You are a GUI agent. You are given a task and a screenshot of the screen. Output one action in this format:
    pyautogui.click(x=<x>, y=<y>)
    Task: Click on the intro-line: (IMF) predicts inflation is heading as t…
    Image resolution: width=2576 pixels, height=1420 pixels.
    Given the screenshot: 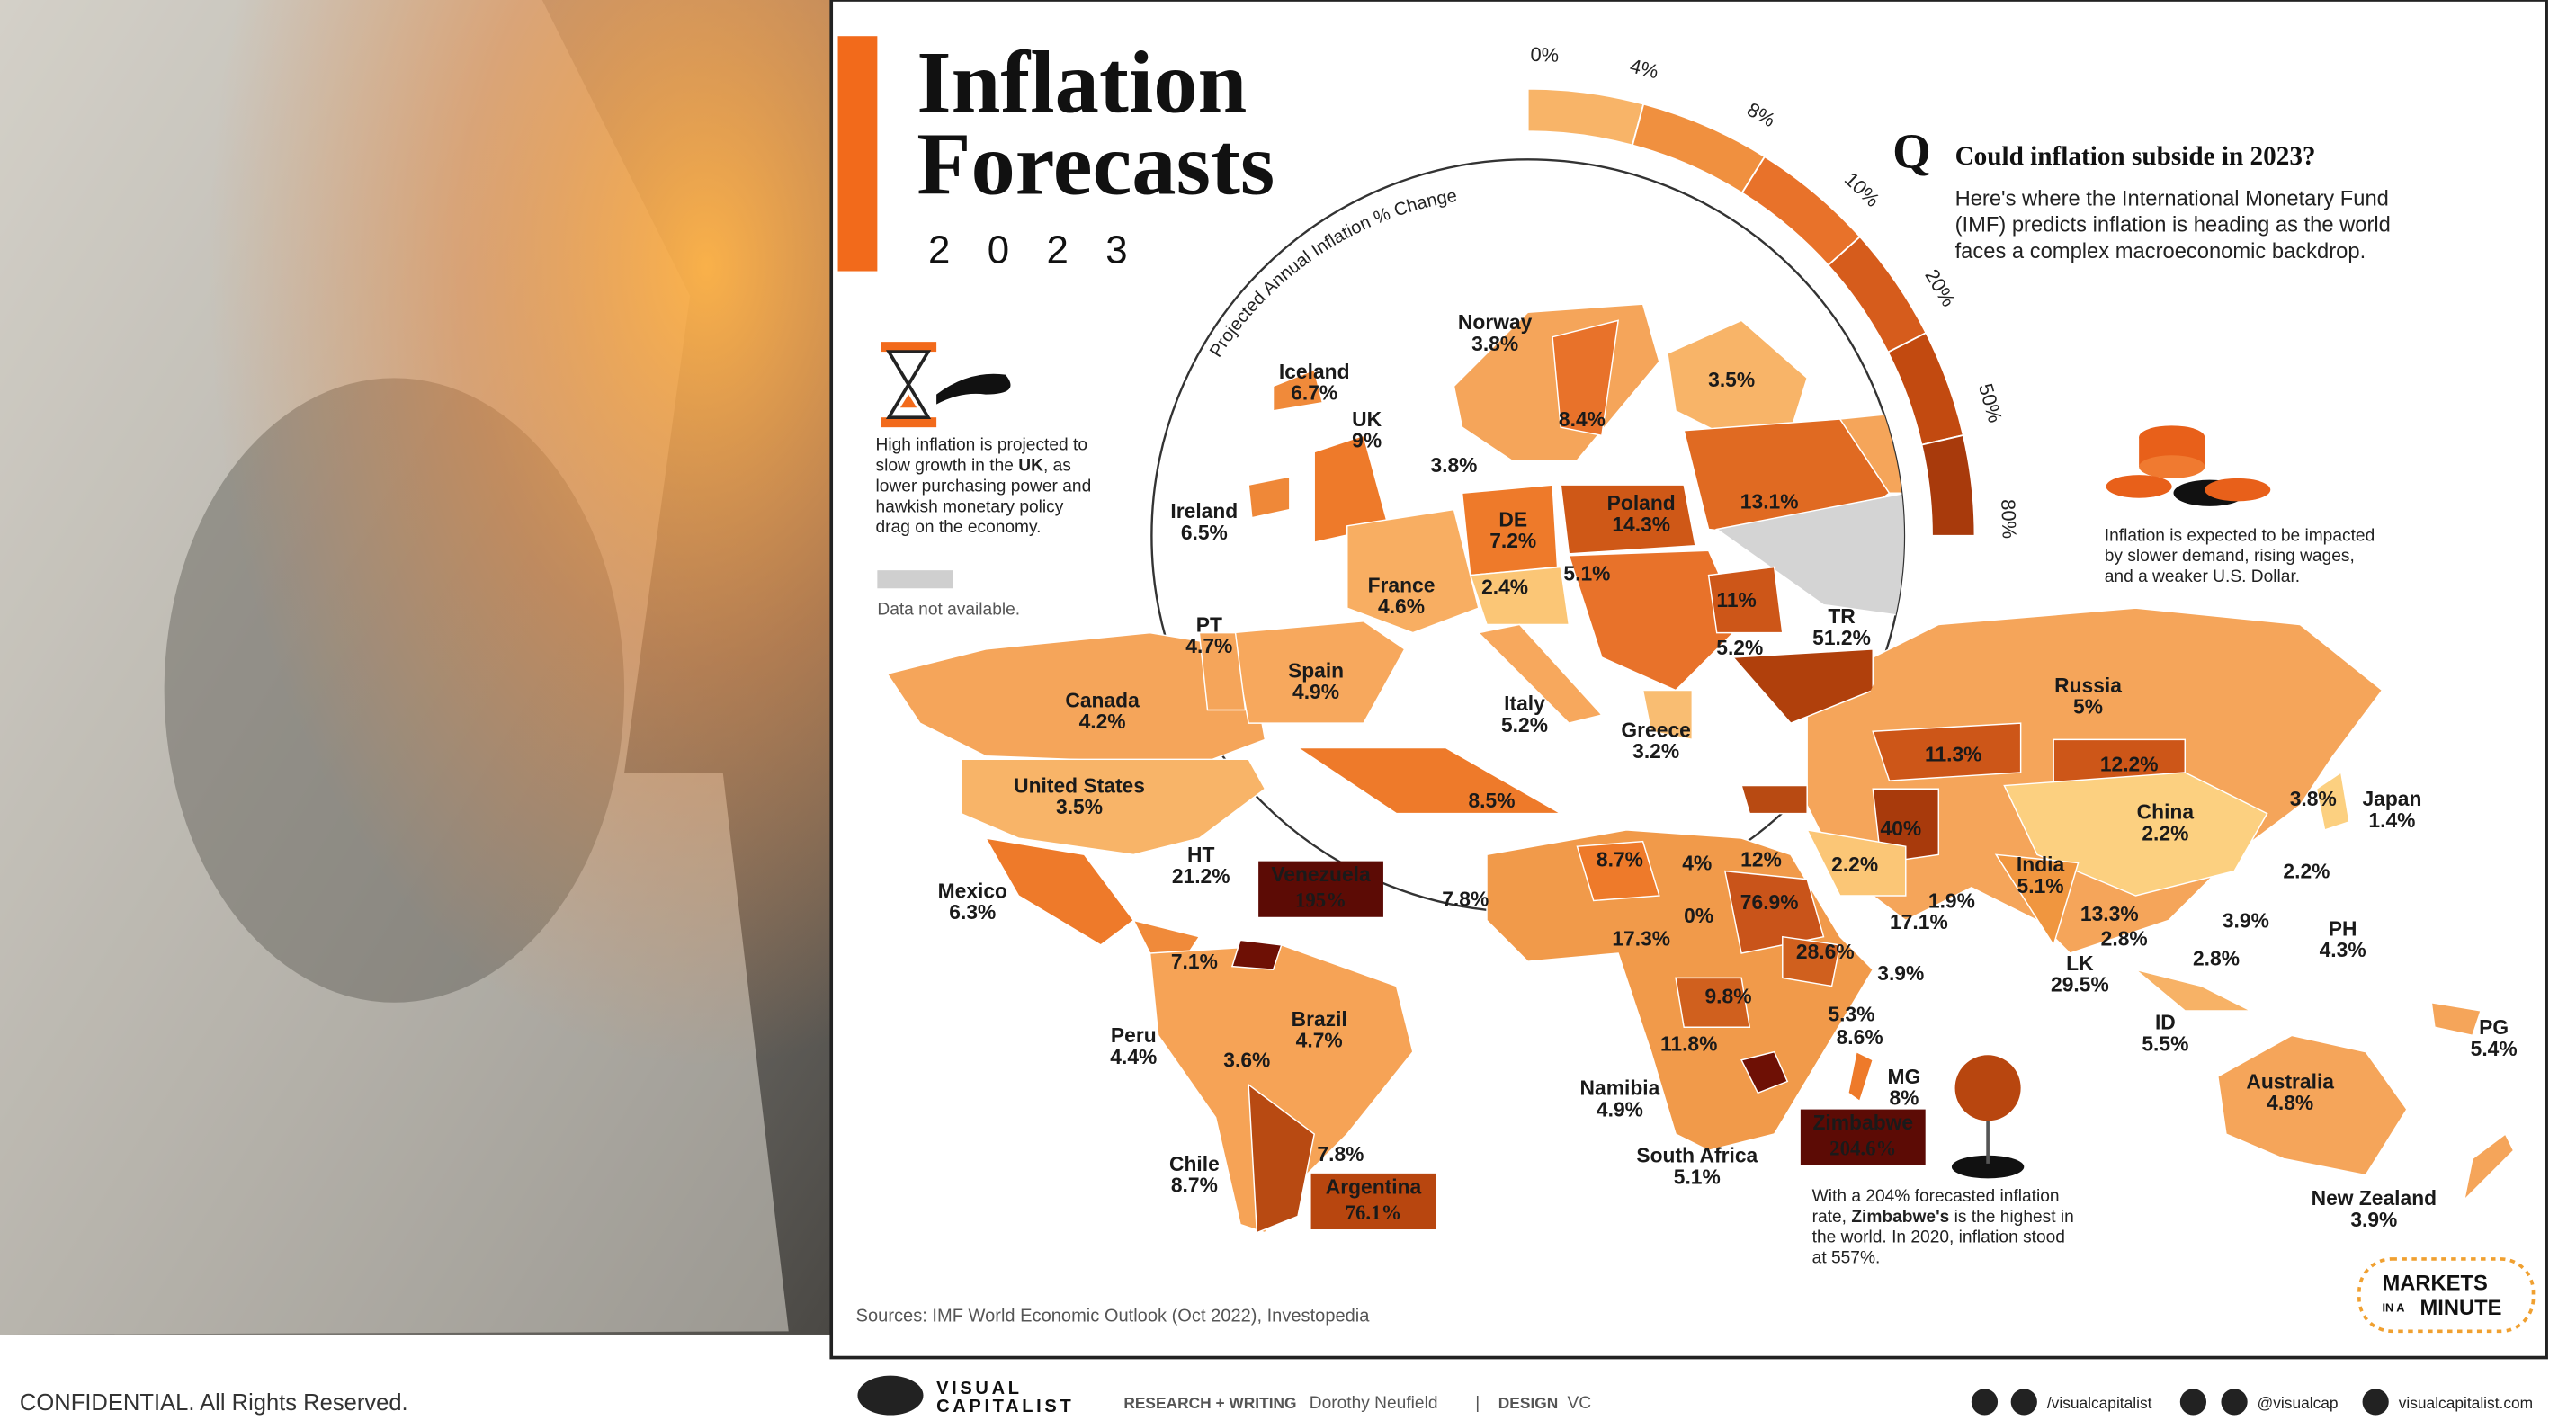 What is the action you would take?
    pyautogui.click(x=2173, y=225)
    